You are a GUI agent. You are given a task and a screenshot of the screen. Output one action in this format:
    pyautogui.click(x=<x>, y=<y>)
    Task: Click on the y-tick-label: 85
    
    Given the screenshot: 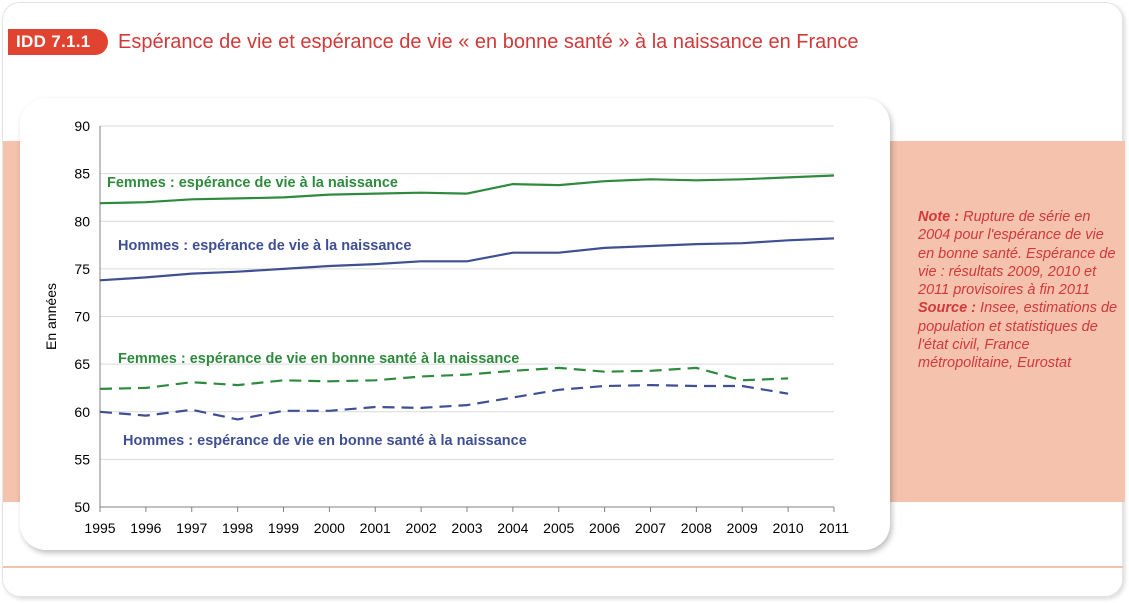 What is the action you would take?
    pyautogui.click(x=82, y=174)
    